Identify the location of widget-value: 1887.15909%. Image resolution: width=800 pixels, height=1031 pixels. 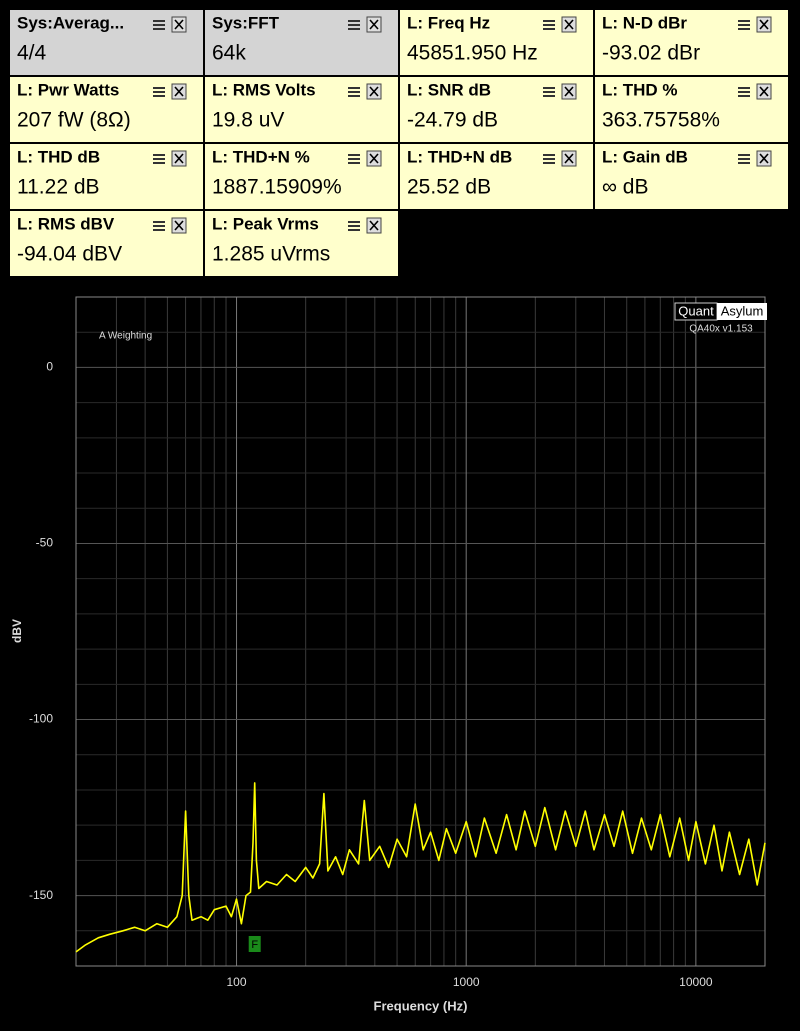
(277, 187).